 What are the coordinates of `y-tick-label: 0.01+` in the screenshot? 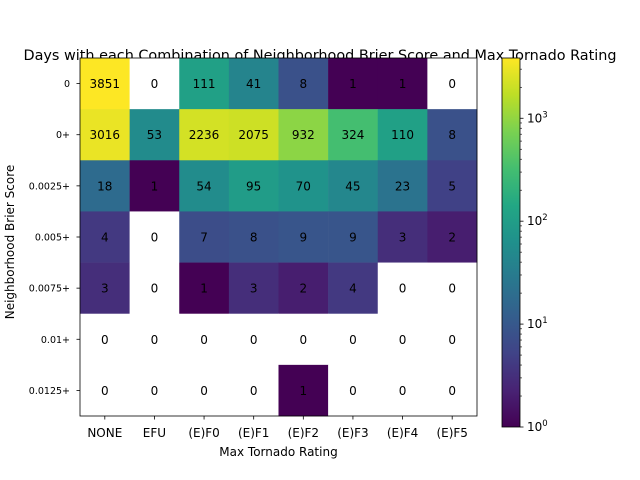 It's located at (55, 340).